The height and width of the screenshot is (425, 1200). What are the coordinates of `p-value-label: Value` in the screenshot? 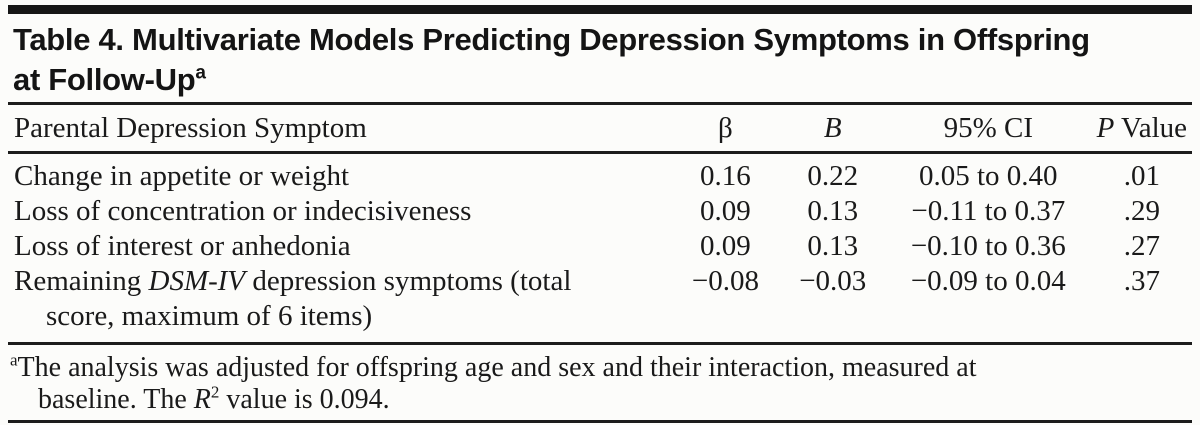 It's located at (1151, 128).